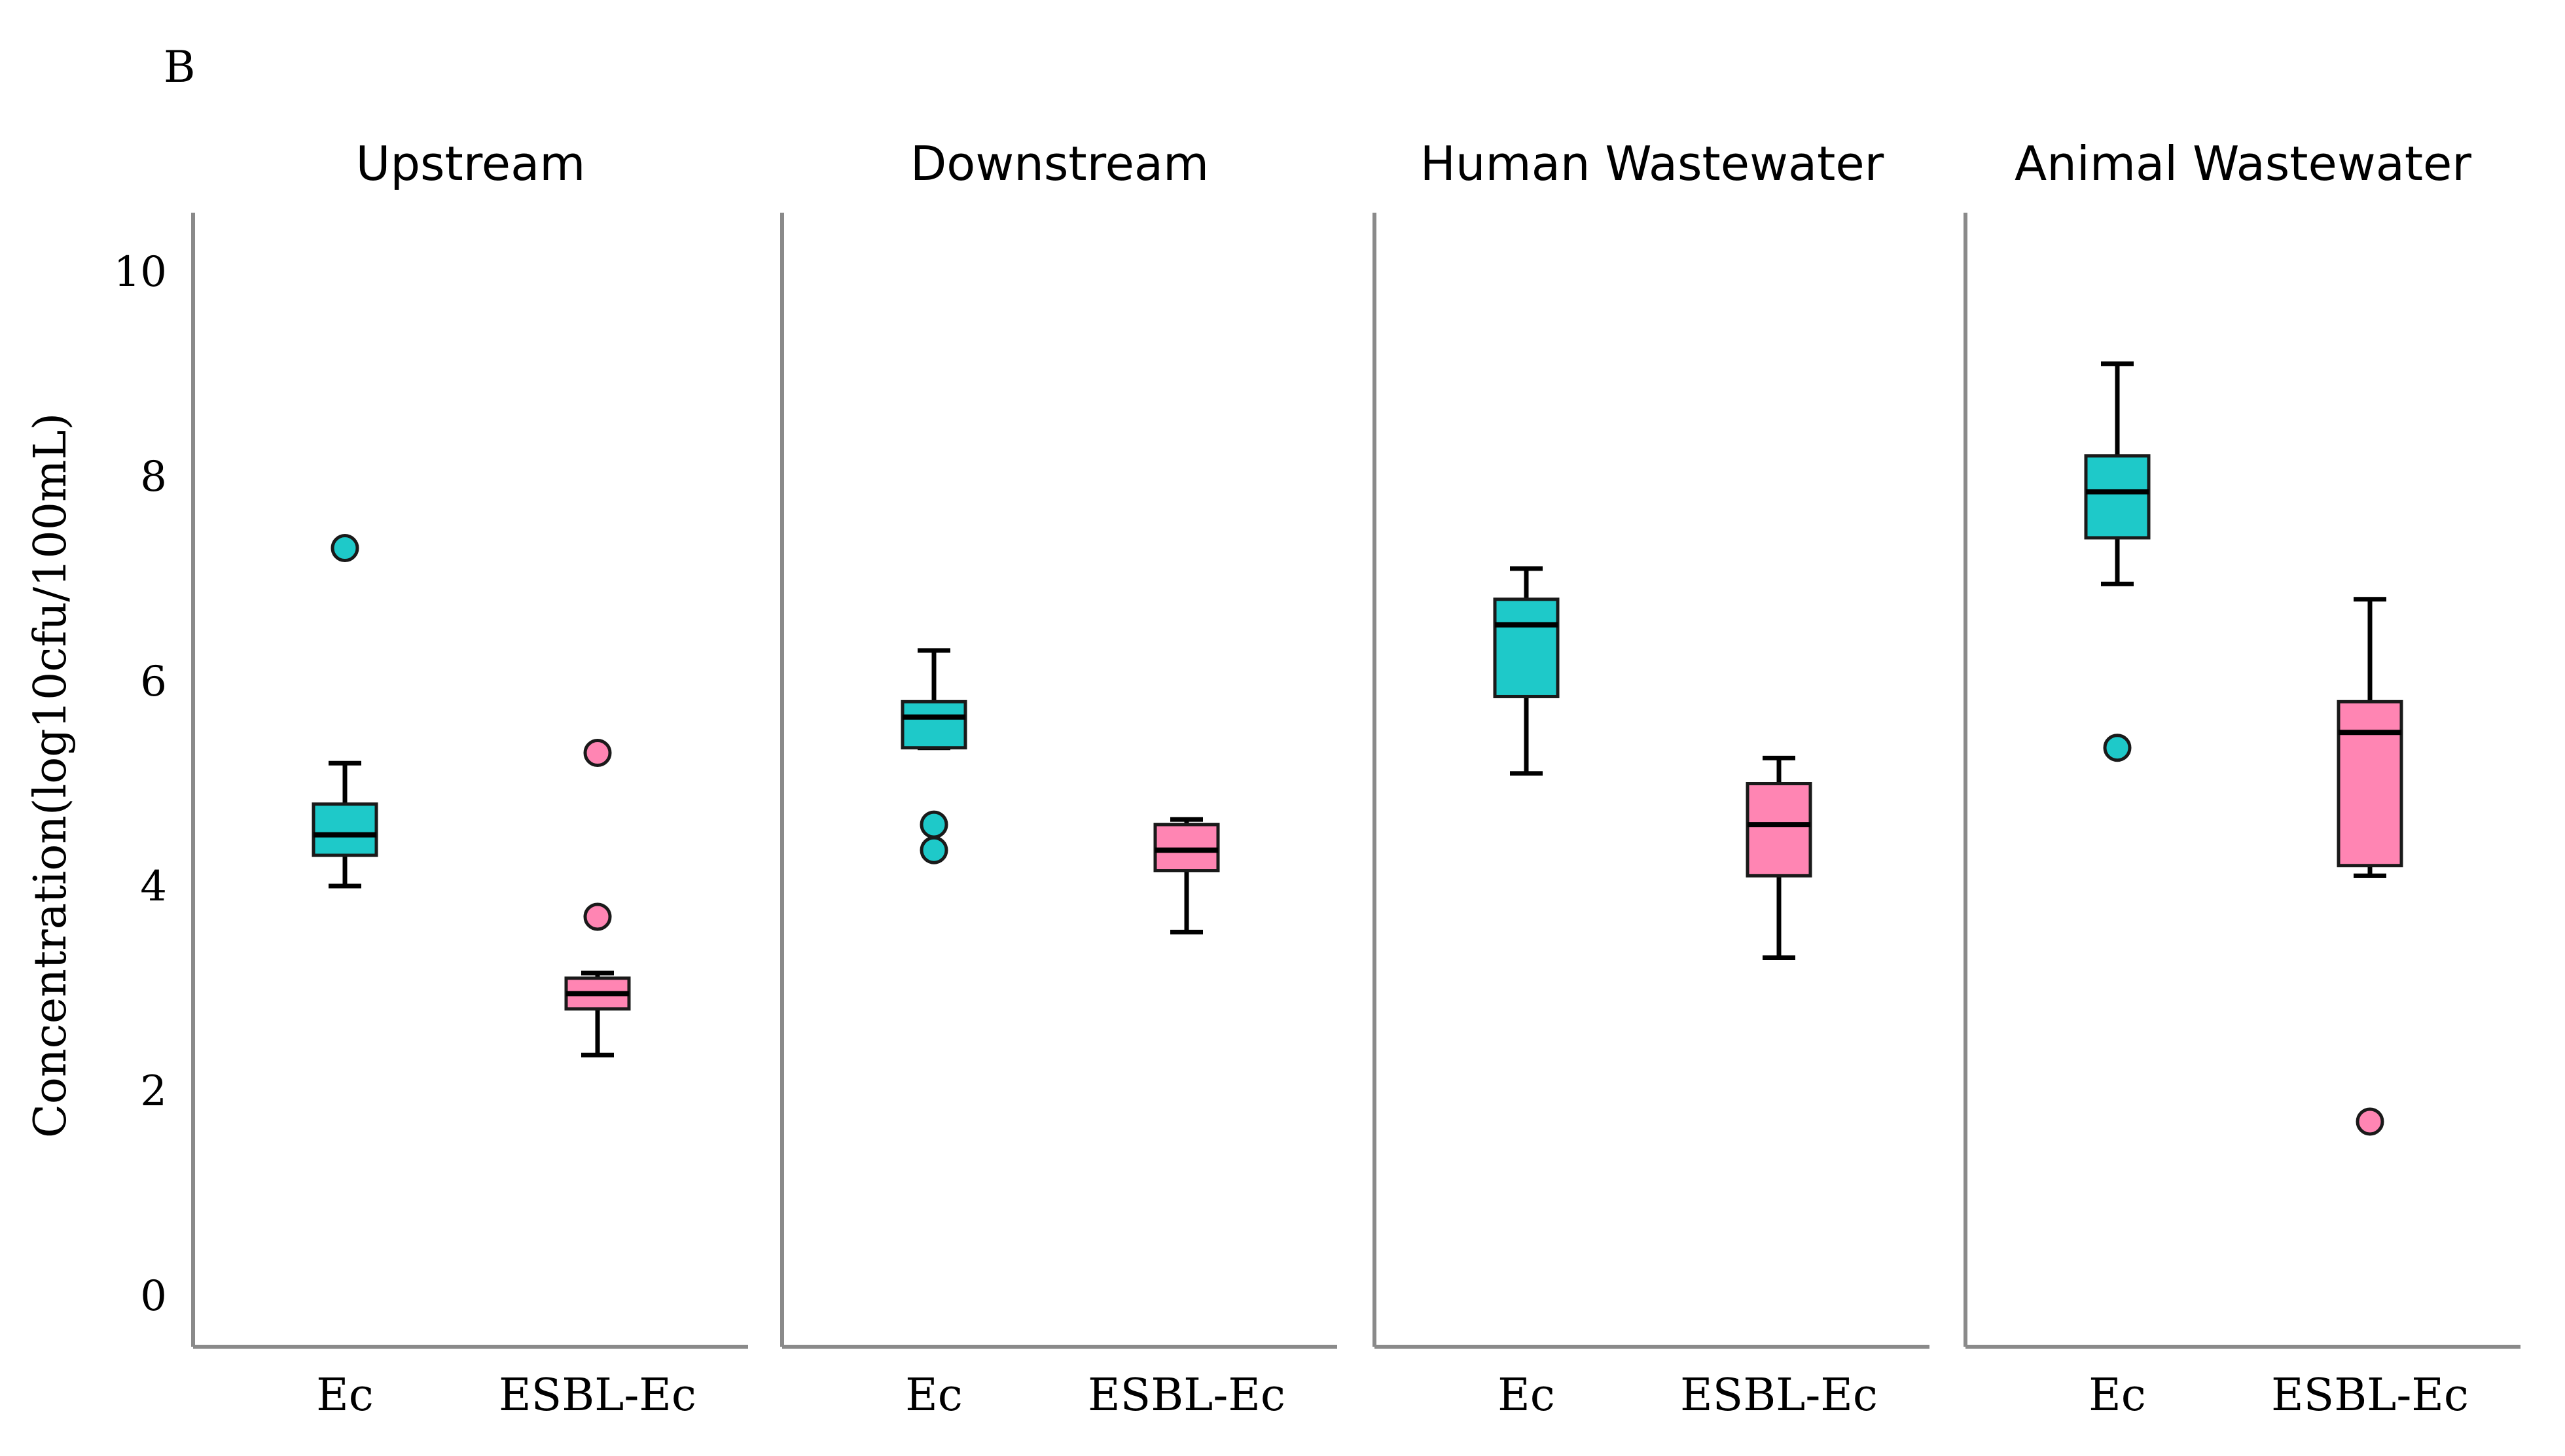 This screenshot has height=1456, width=2565. I want to click on y-axis-ticks: 0 2 4 6 8 10, so click(140, 784).